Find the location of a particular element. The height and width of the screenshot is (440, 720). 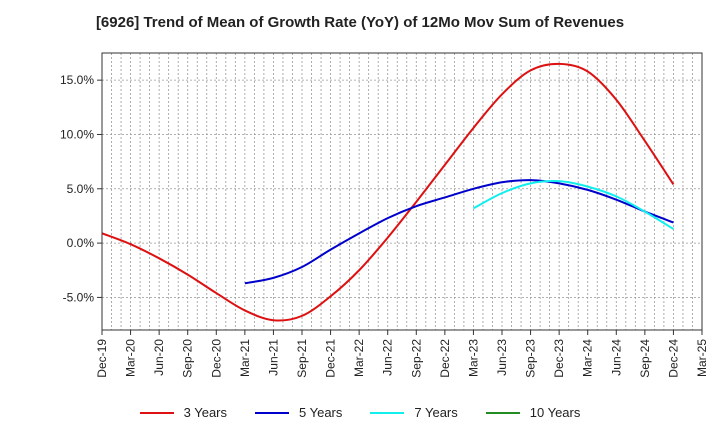

x-tick-label: Jun-21 is located at coordinates (273, 357).